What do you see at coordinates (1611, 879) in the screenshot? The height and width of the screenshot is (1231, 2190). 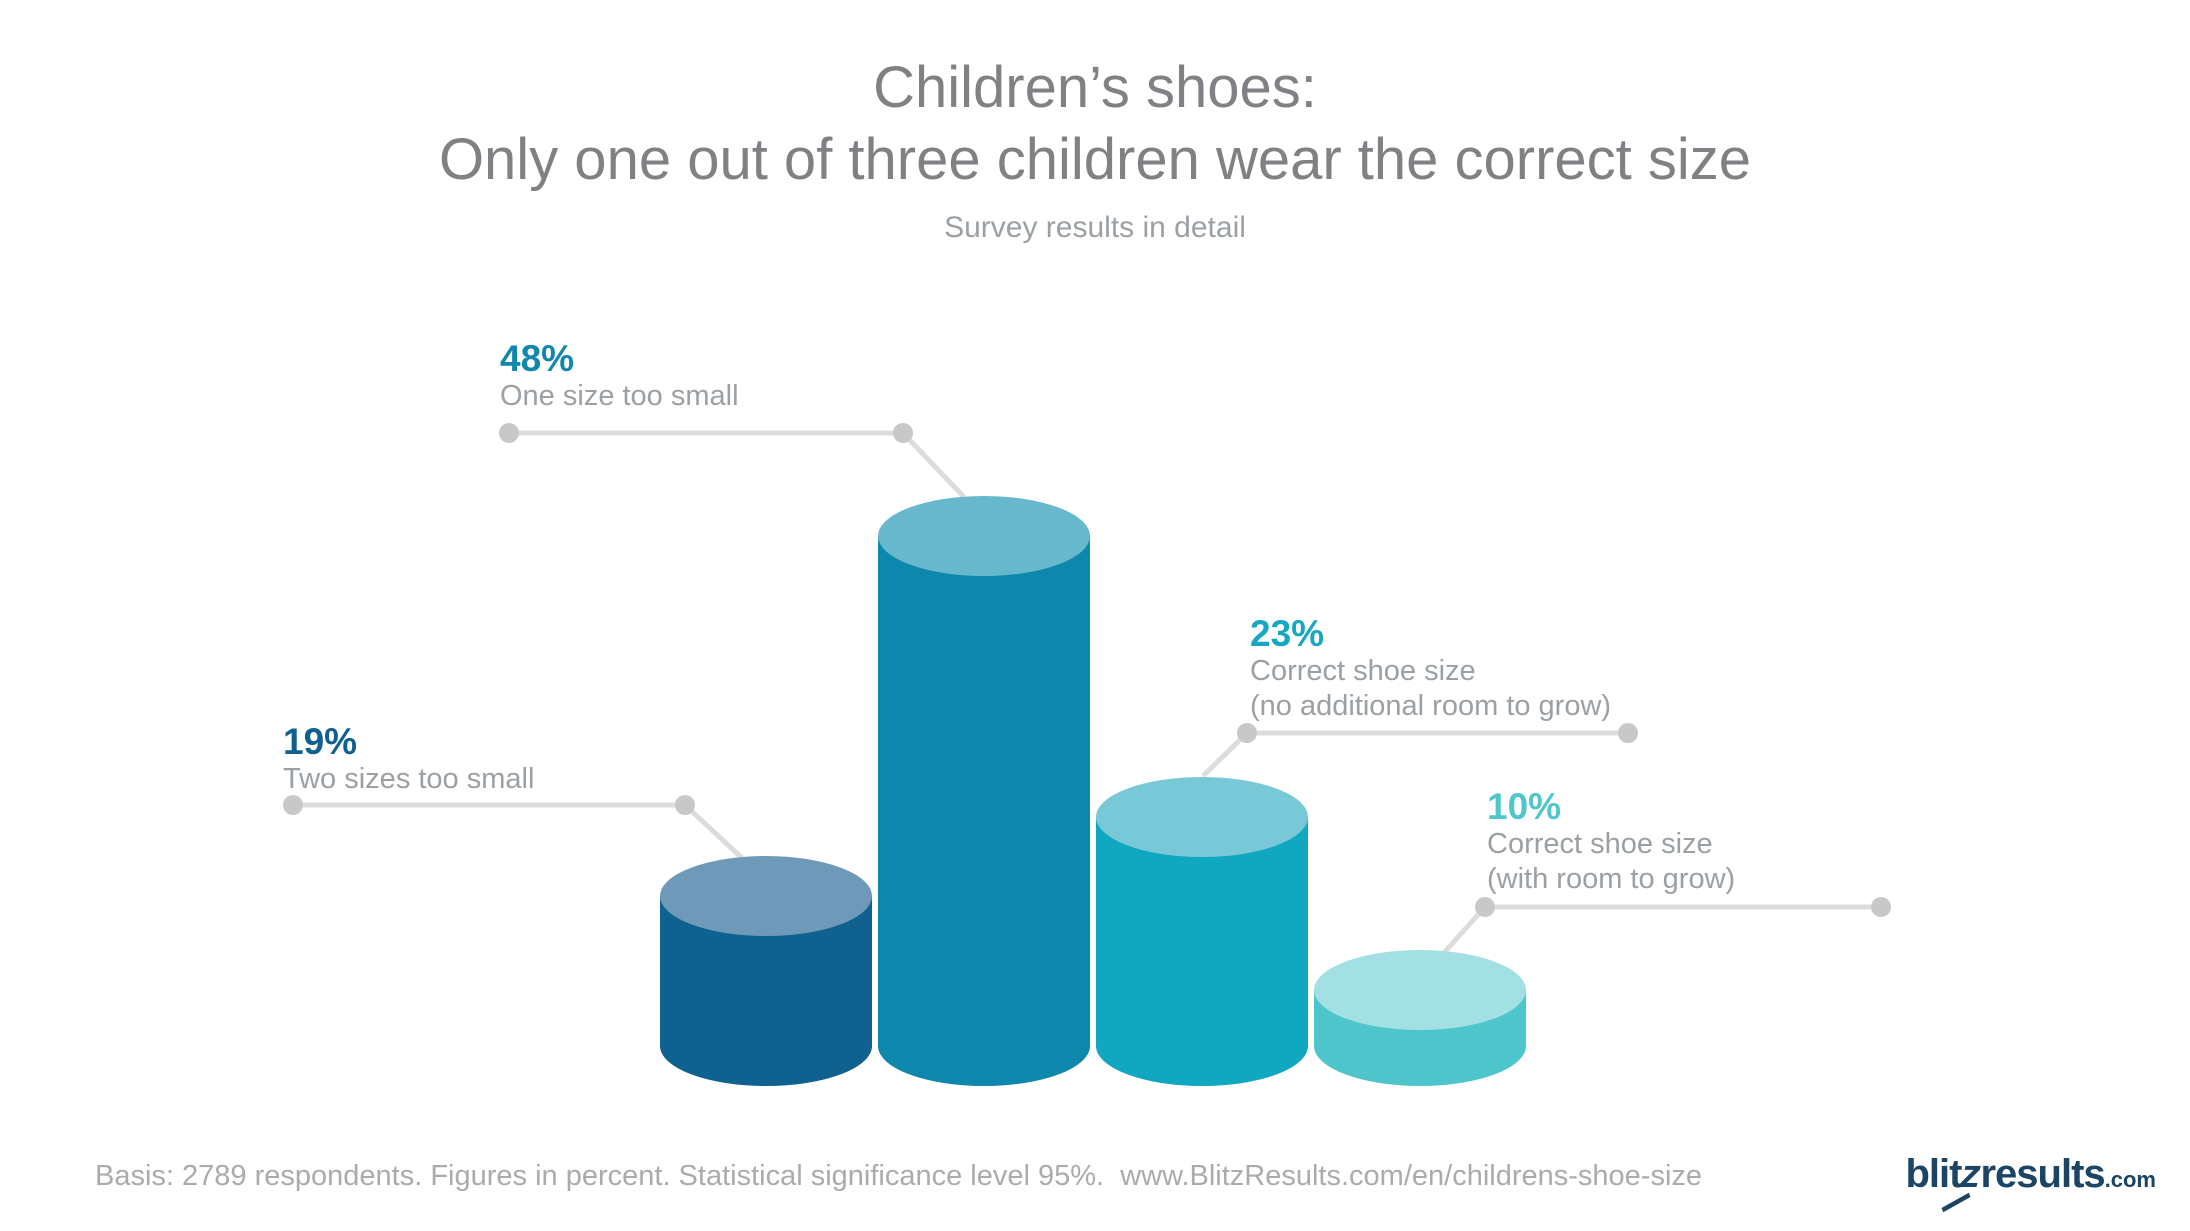 I see `category-label-line2: (with room to grow)` at bounding box center [1611, 879].